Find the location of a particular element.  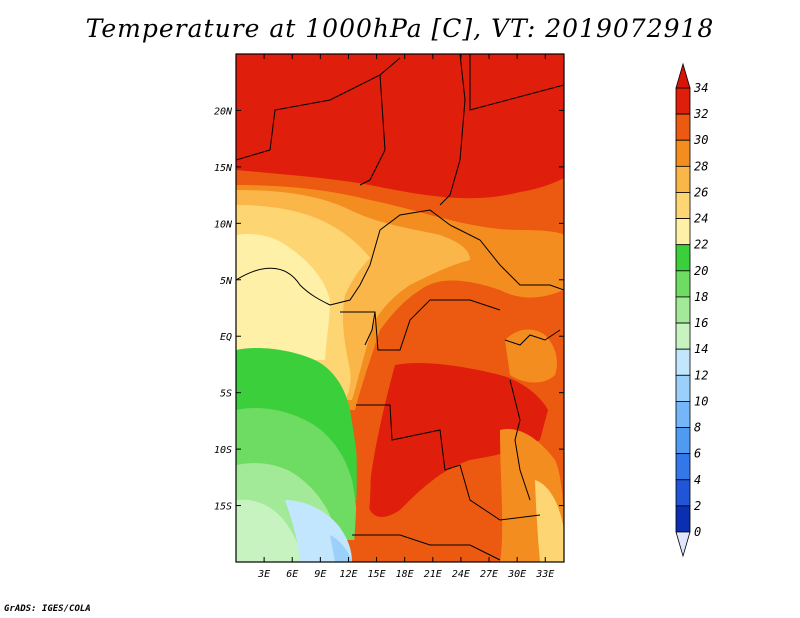

colorbar-under-arrow is located at coordinates (683, 544).